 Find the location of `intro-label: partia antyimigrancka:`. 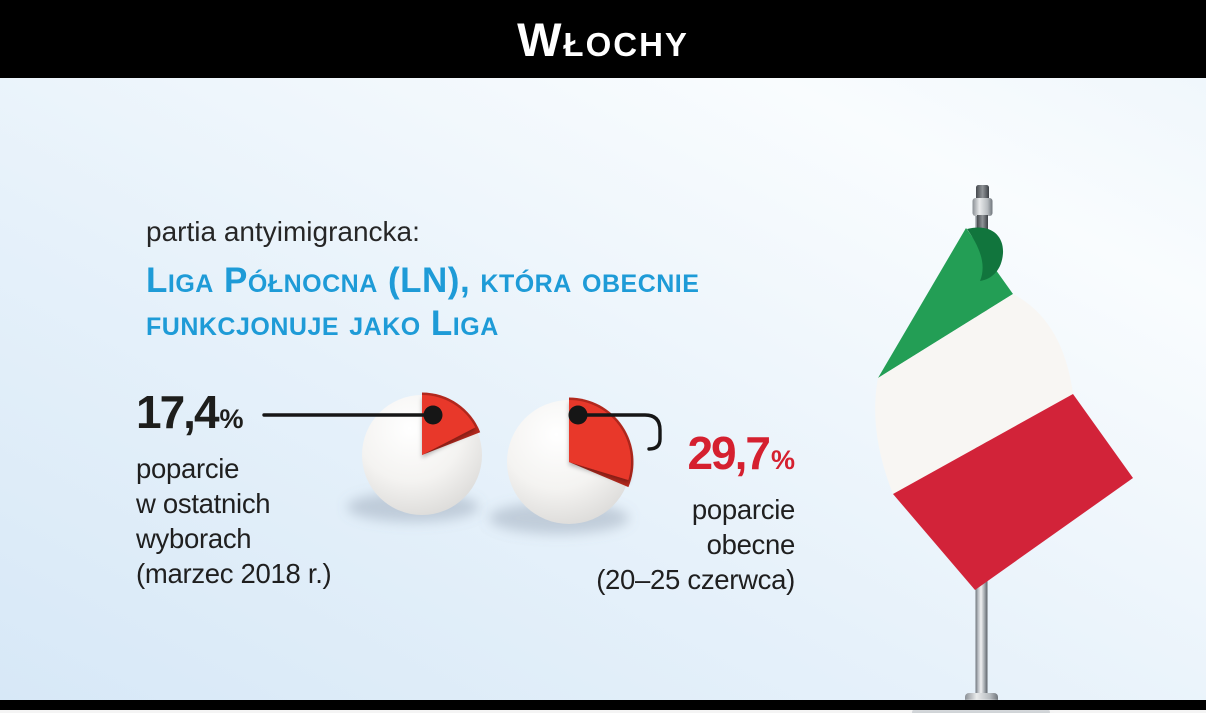

intro-label: partia antyimigrancka: is located at coordinates (283, 231).